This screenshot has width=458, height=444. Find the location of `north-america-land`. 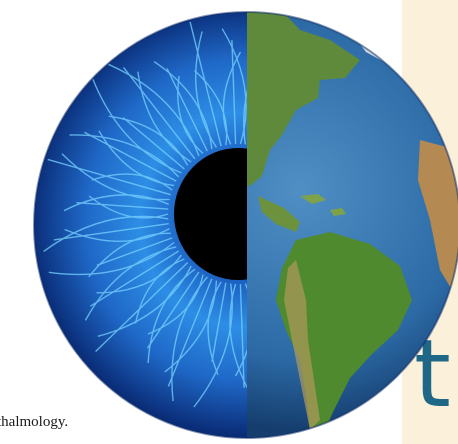

north-america-land is located at coordinates (303, 99).